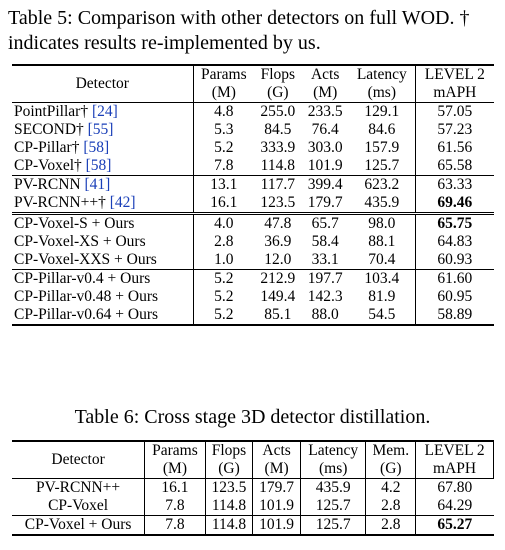 This screenshot has height=550, width=505. Describe the element at coordinates (455, 505) in the screenshot. I see `cell-maph: 64.29` at that location.